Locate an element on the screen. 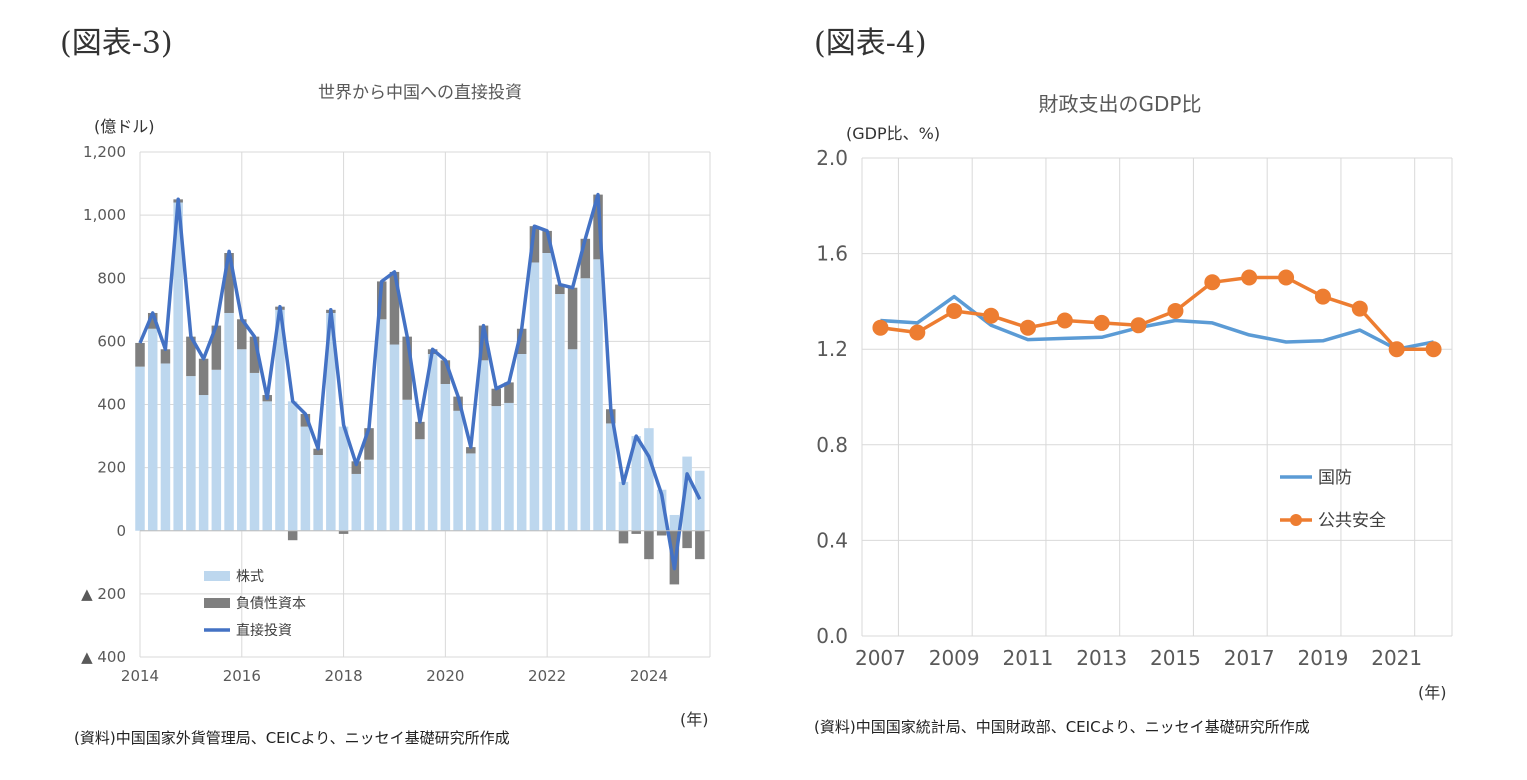 The image size is (1527, 780). y-tick-label: 1.6 is located at coordinates (832, 254).